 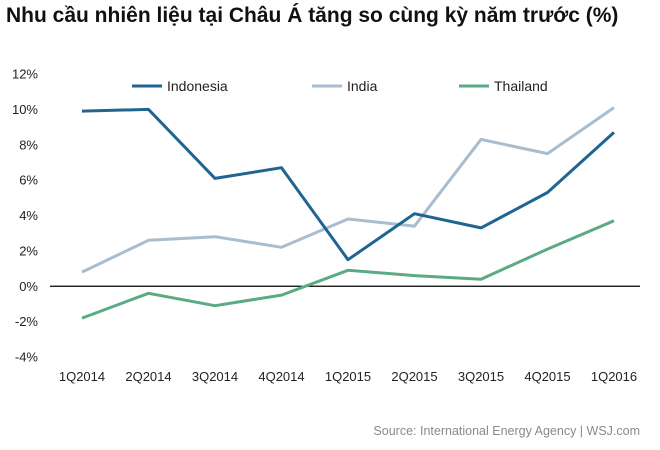 I want to click on y-tick-label: -4%, so click(x=27, y=357).